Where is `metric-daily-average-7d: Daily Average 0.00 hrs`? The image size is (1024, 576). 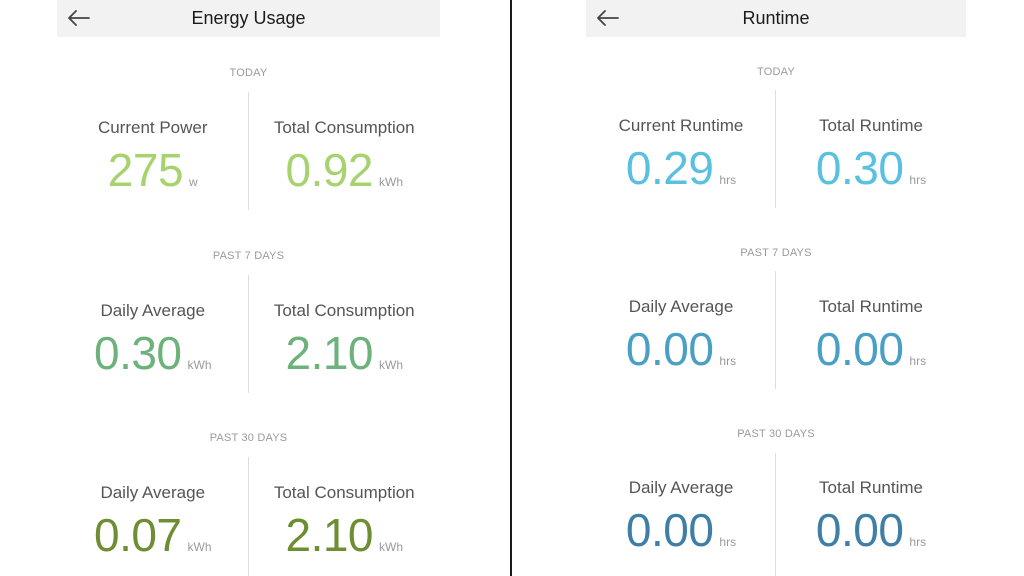
metric-daily-average-7d: Daily Average 0.00 hrs is located at coordinates (681, 336).